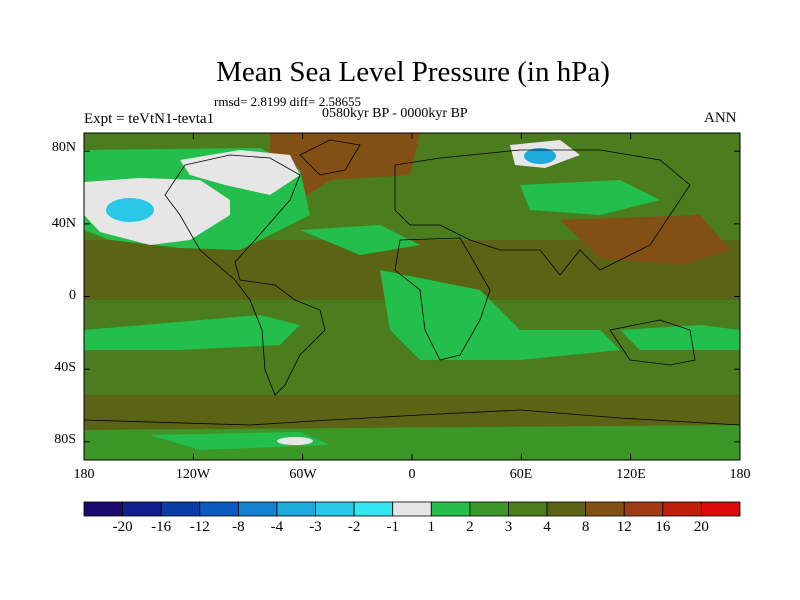  Describe the element at coordinates (521, 474) in the screenshot. I see `lon-label-60e: 60E` at that location.